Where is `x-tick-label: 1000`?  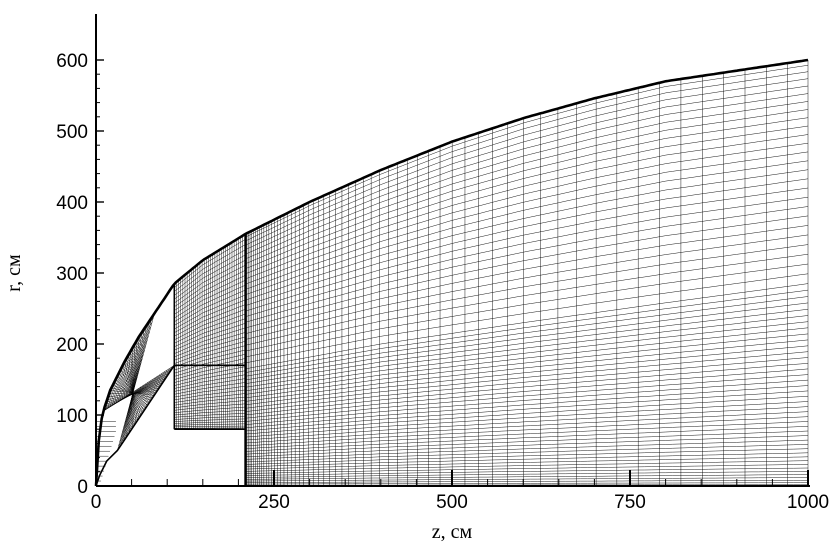 x-tick-label: 1000 is located at coordinates (808, 502).